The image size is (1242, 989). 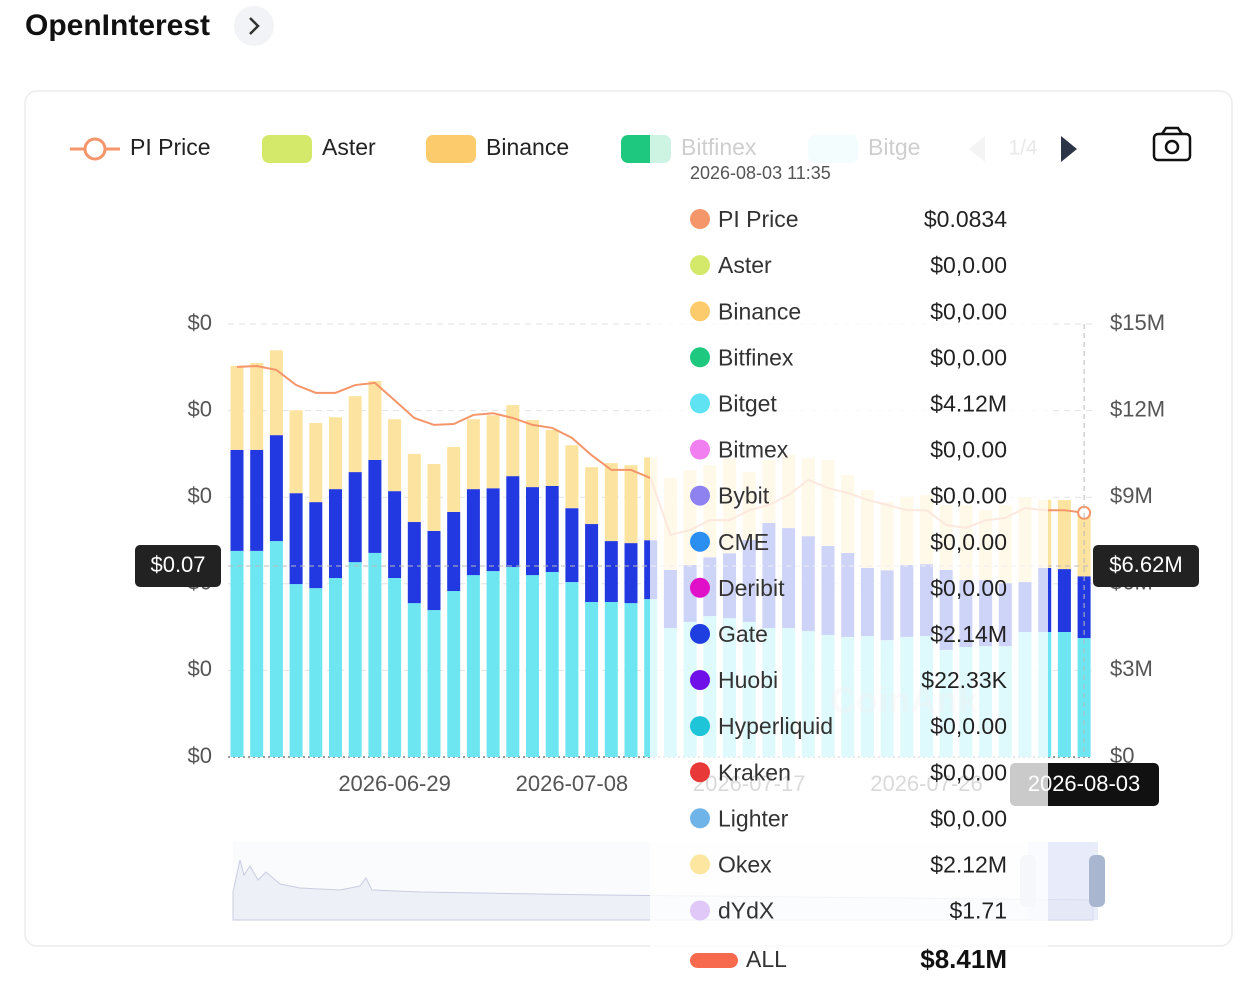 What do you see at coordinates (117, 25) in the screenshot?
I see `page-title: OpenInterest` at bounding box center [117, 25].